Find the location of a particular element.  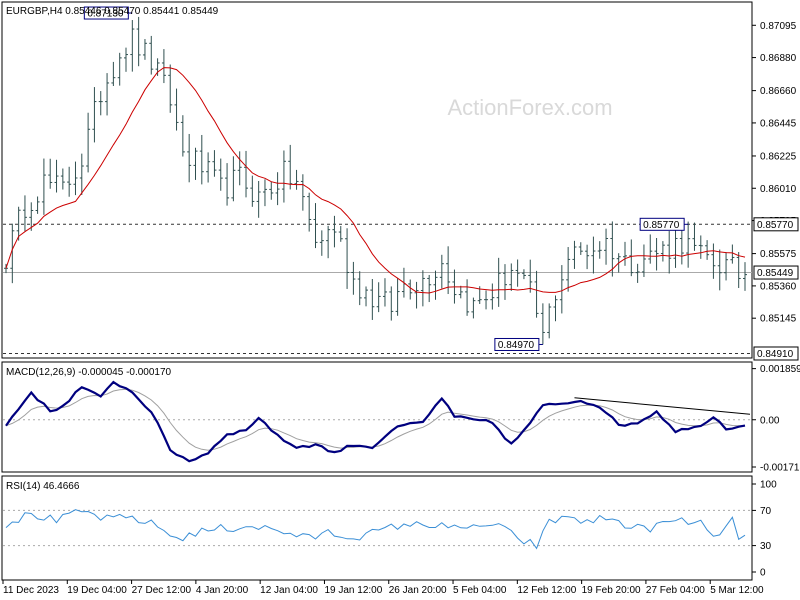

macd-line is located at coordinates (375, 421).